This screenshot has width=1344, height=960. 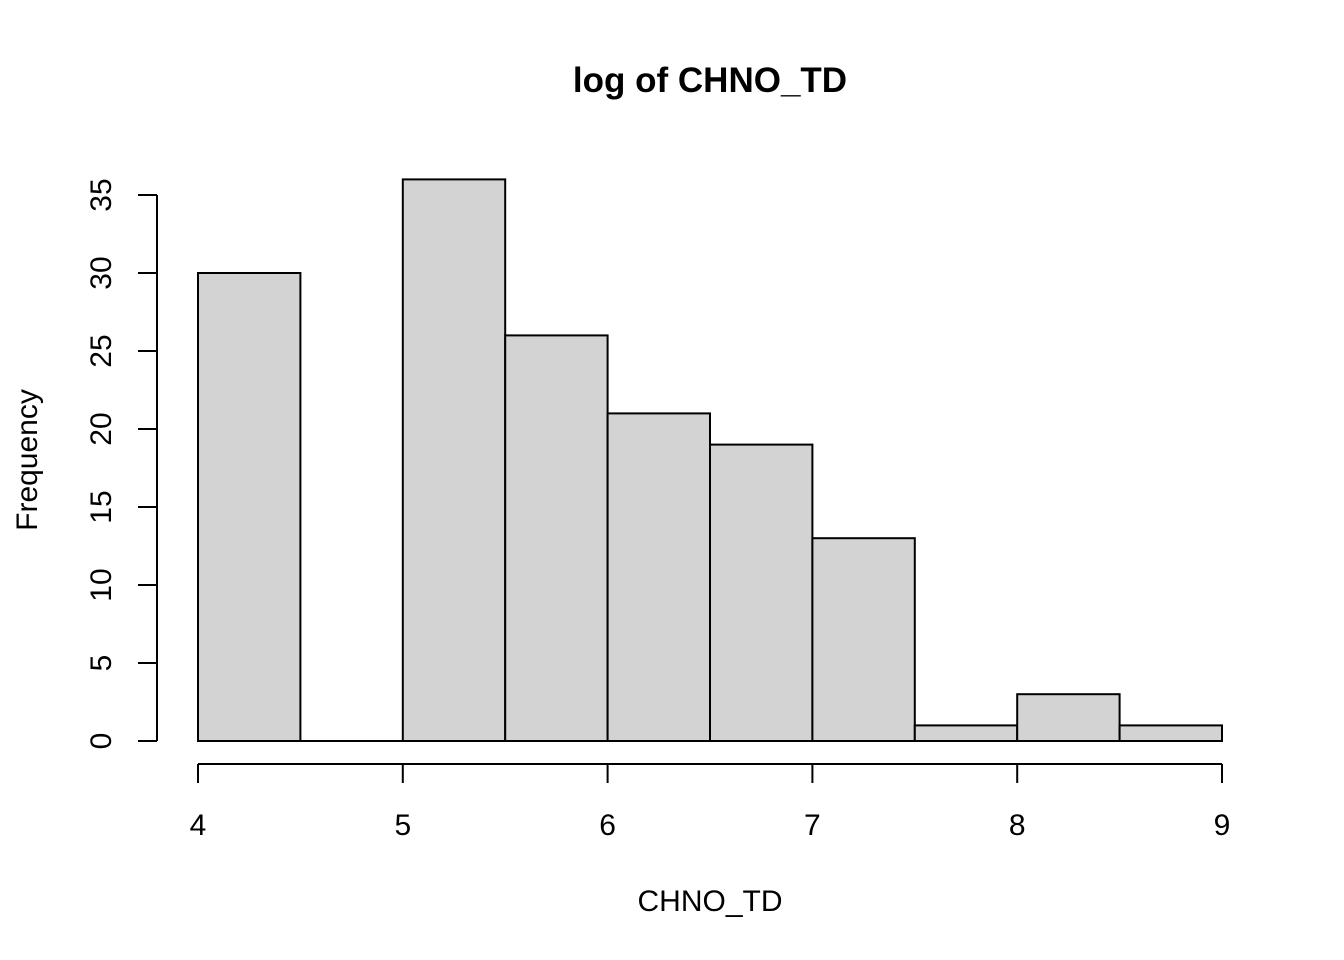 I want to click on x-tick-label-9: 9, so click(x=1222, y=825).